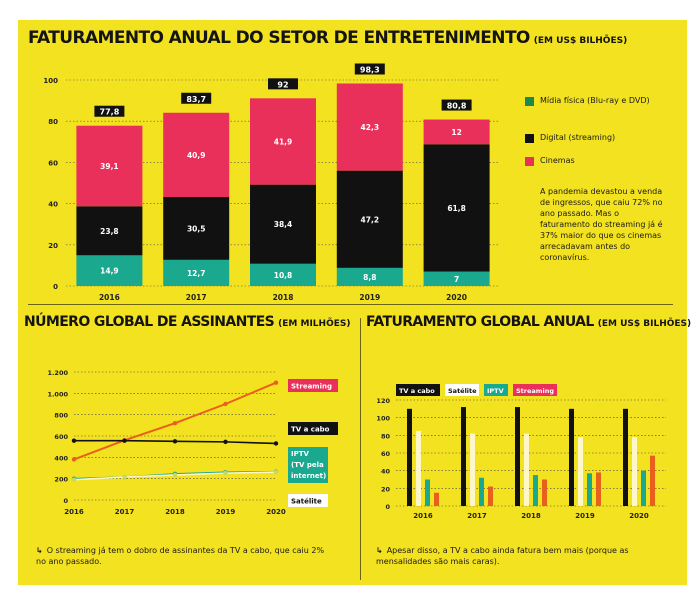 The width and height of the screenshot is (697, 607). I want to click on subscribers-title-unit: (EM MILHÕES), so click(314, 324).